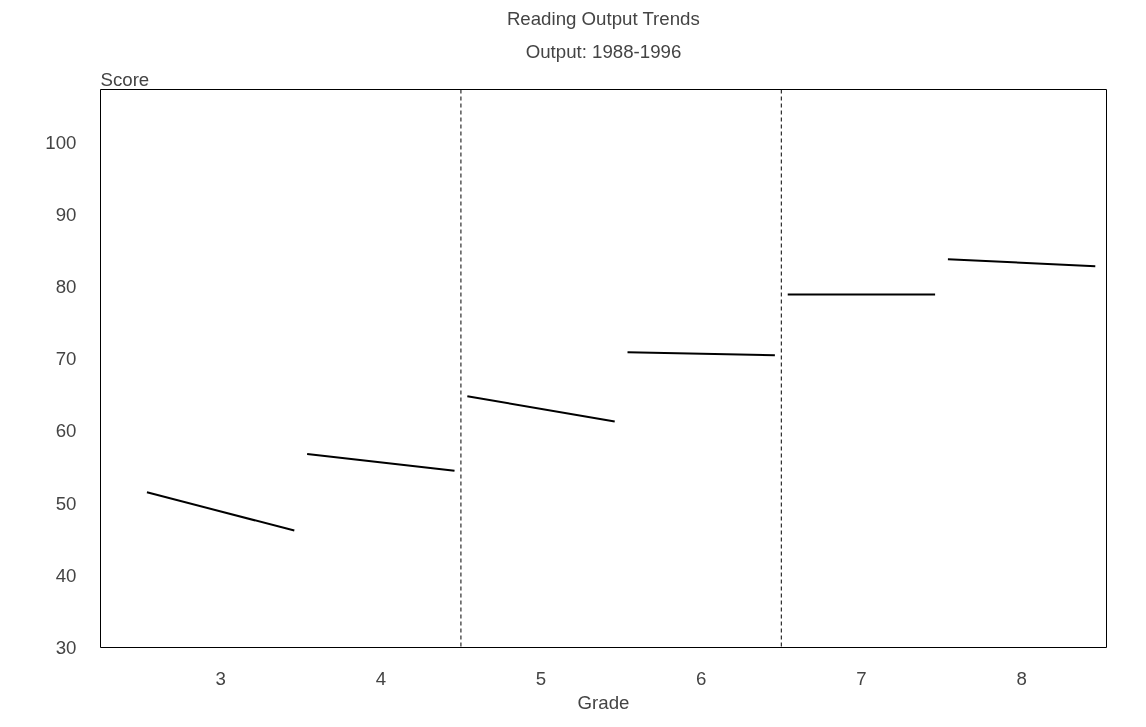  I want to click on x-tick-label: 5, so click(541, 678).